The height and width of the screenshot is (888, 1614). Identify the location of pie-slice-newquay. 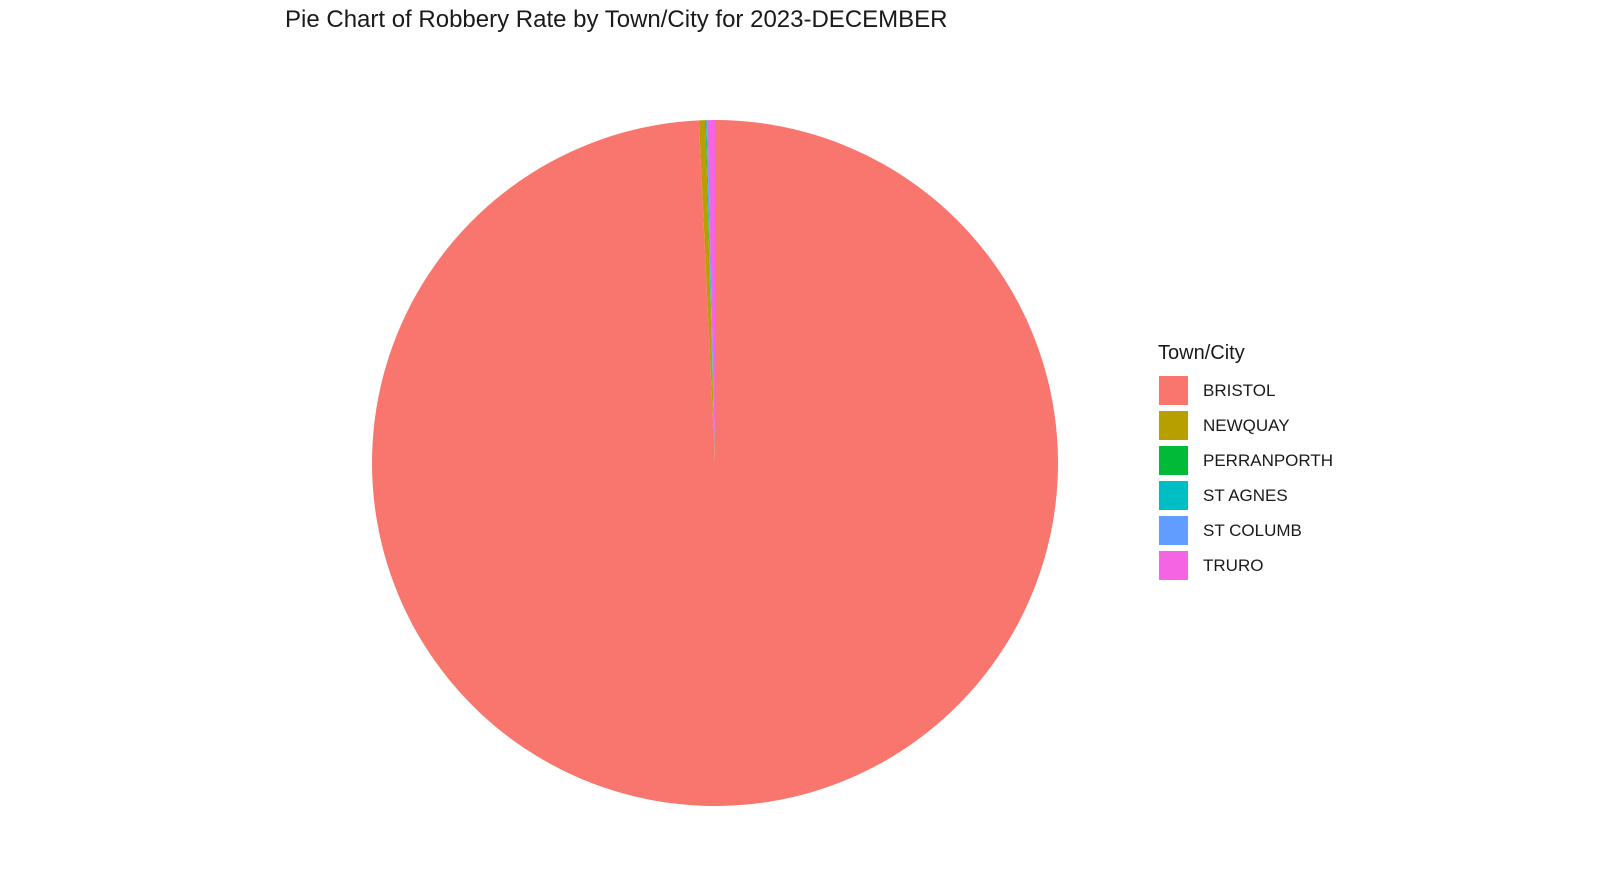
(706, 292).